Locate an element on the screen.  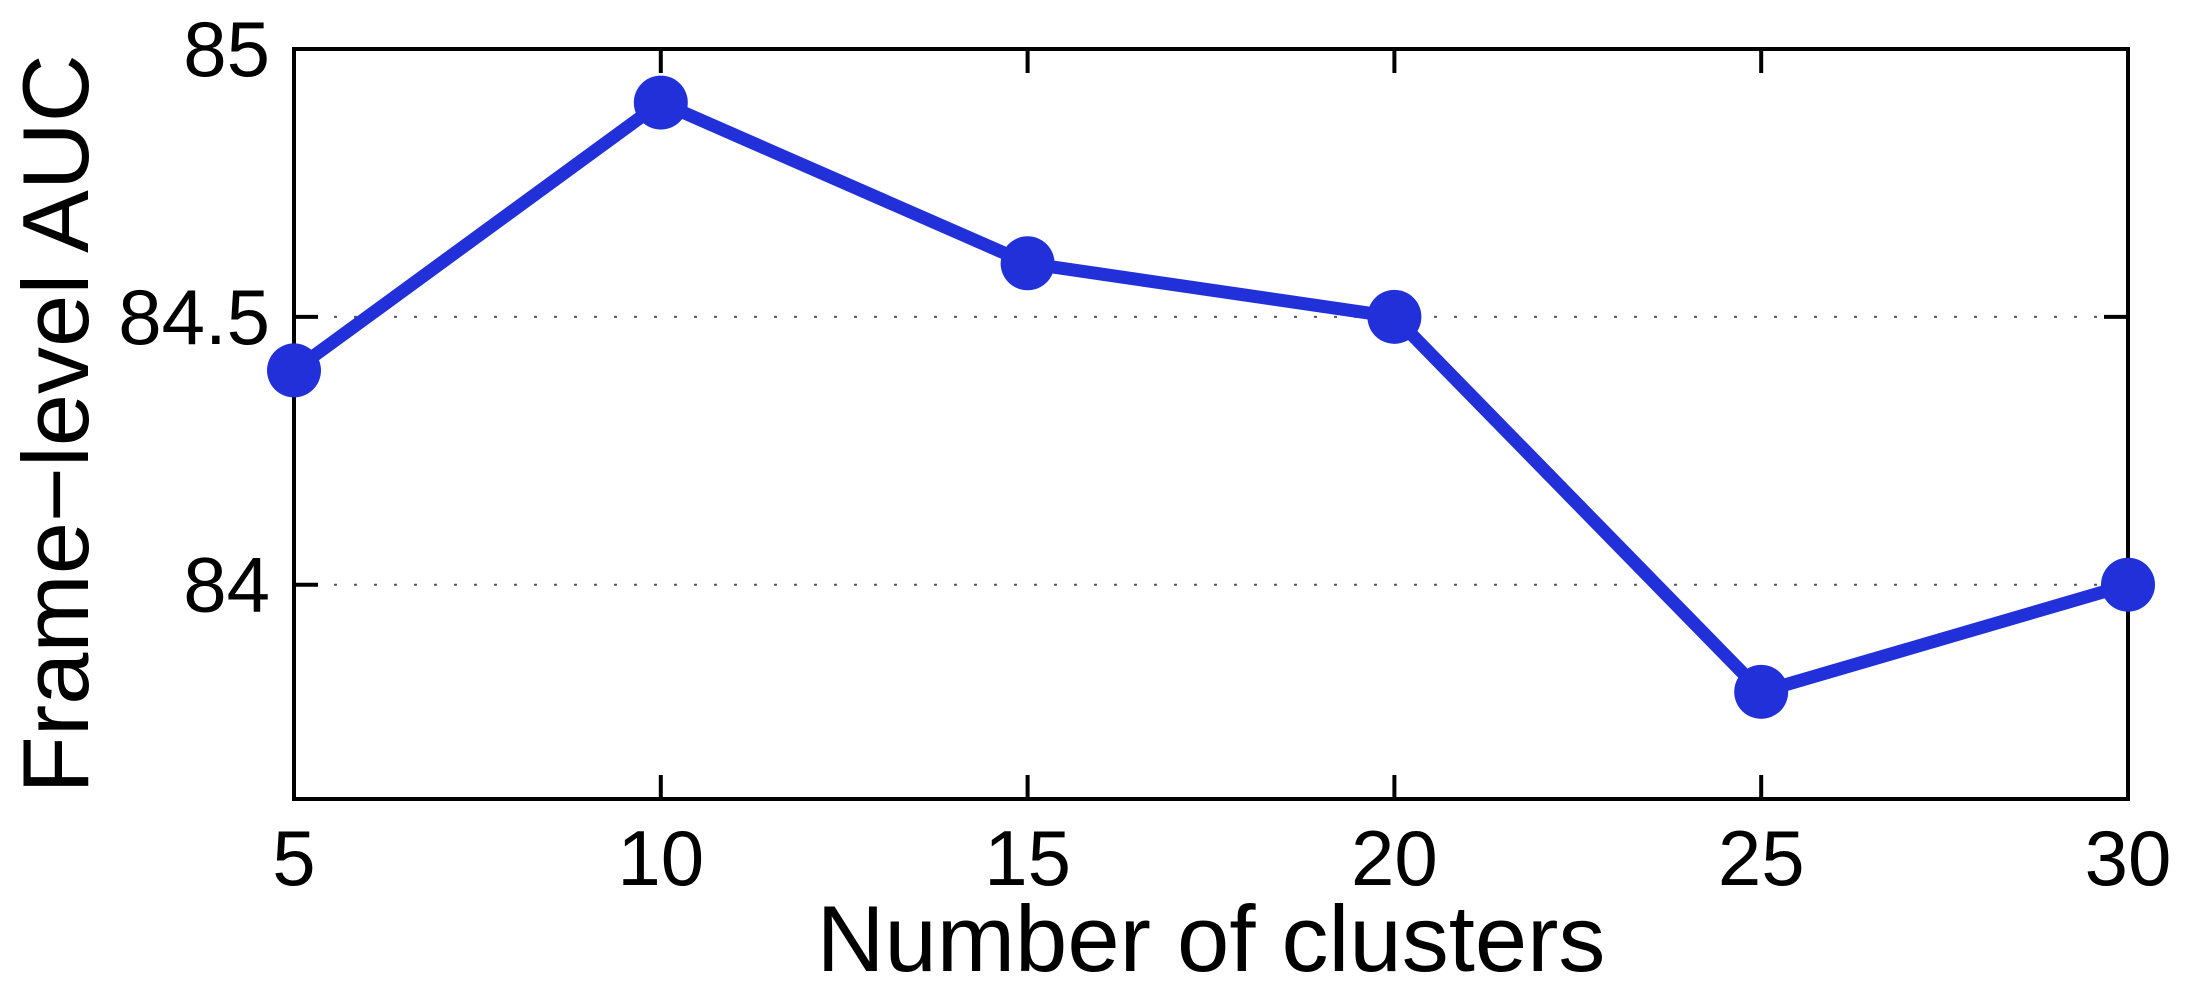
x-tick-label: 5 is located at coordinates (293, 858).